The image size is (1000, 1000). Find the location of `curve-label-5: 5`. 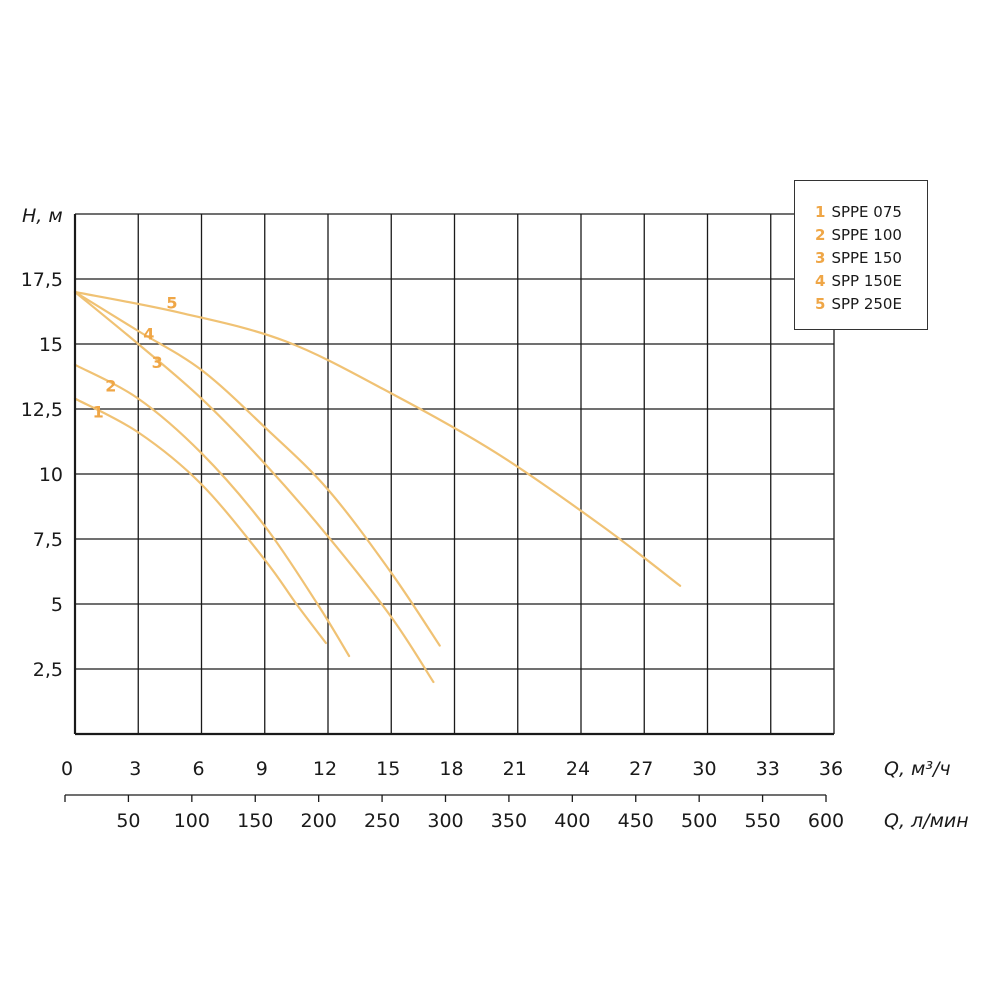

curve-label-5: 5 is located at coordinates (171, 302).